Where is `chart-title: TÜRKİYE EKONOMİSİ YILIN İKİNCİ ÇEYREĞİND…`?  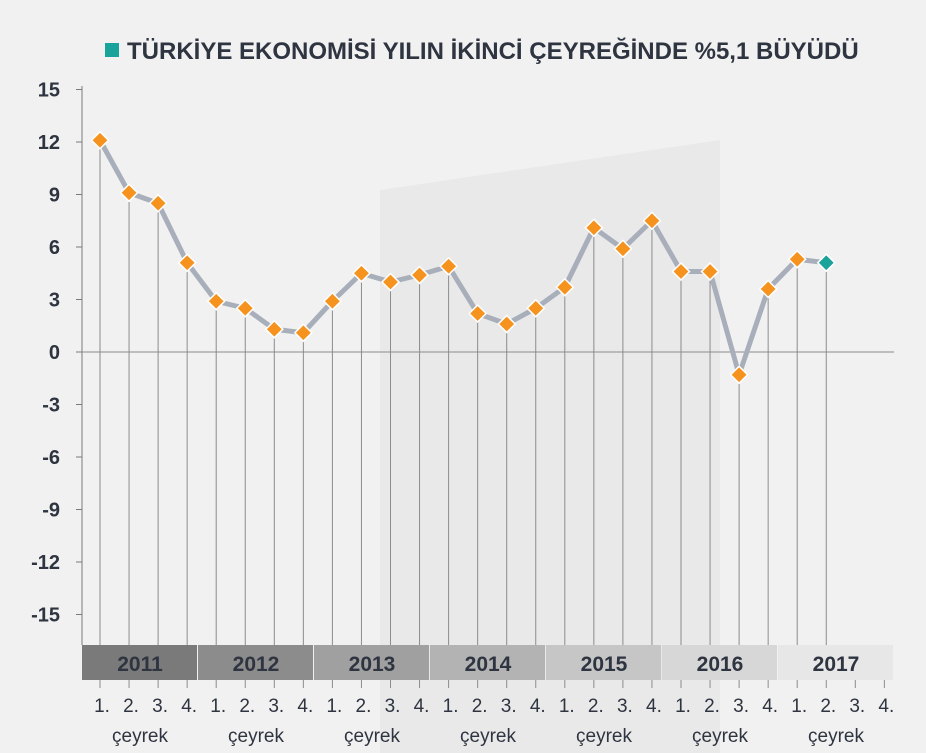 chart-title: TÜRKİYE EKONOMİSİ YILIN İKİNCİ ÇEYREĞİND… is located at coordinates (482, 51).